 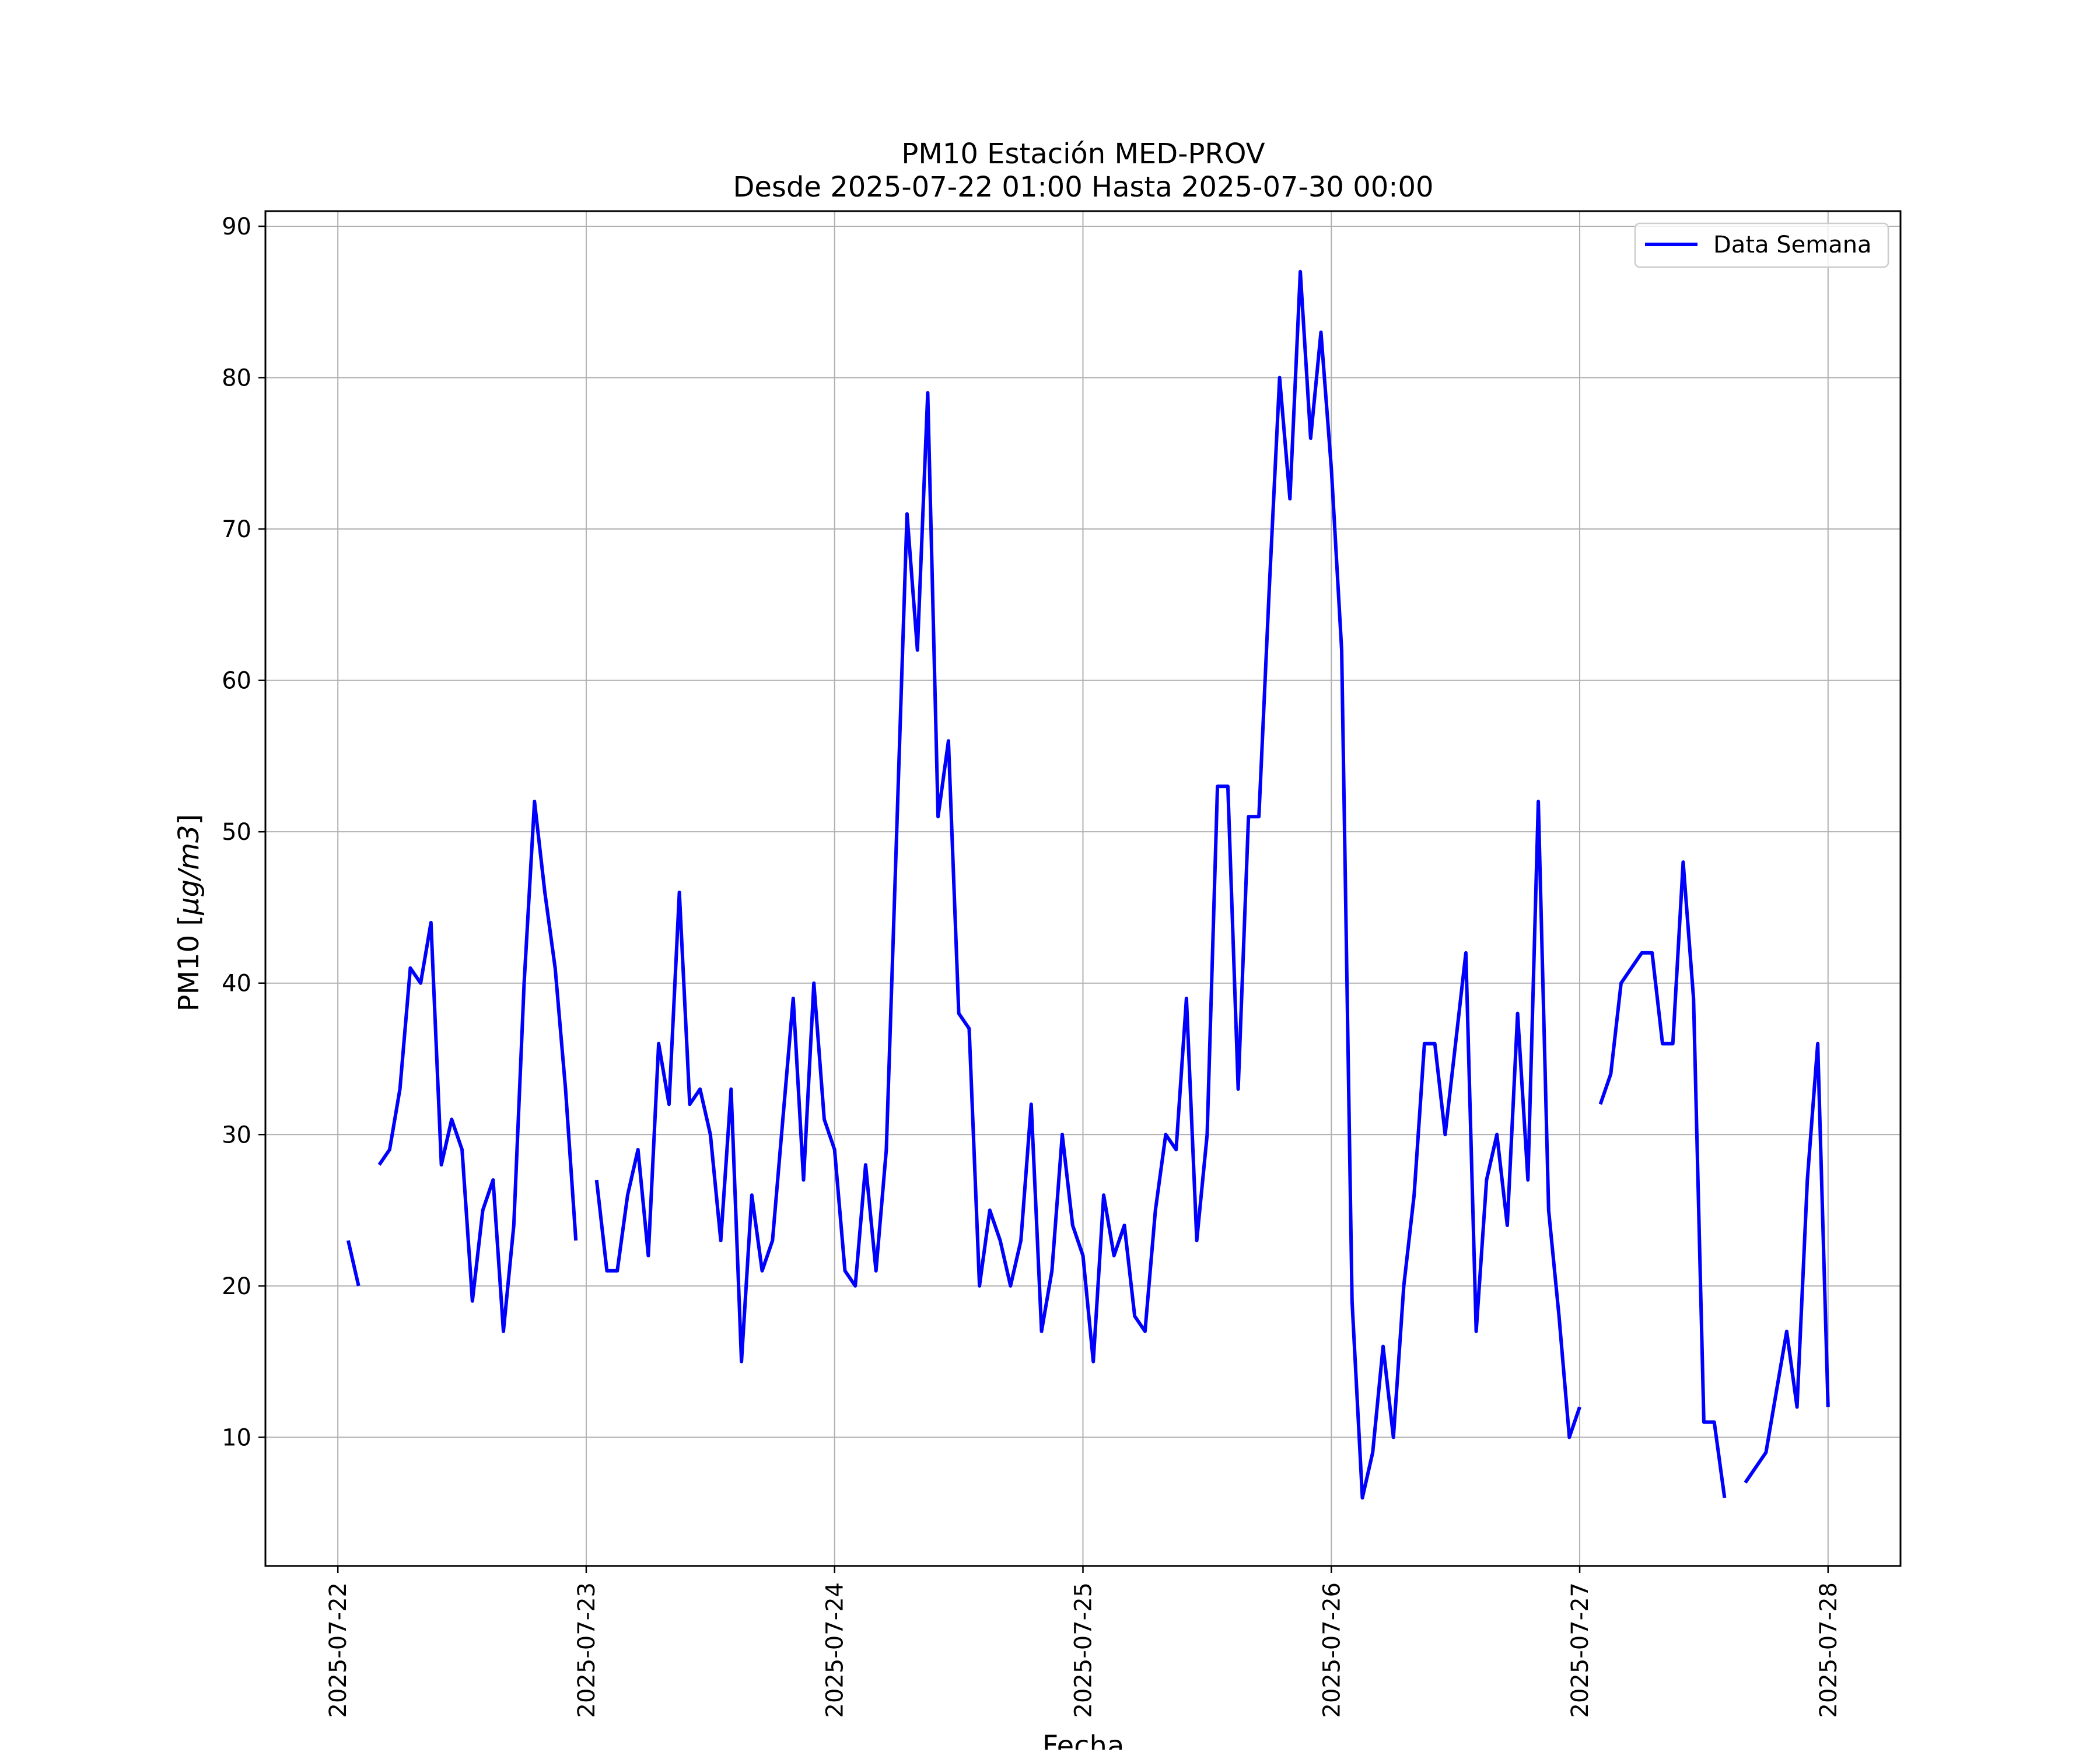 I want to click on legend-label: Data Semana, so click(x=1792, y=245).